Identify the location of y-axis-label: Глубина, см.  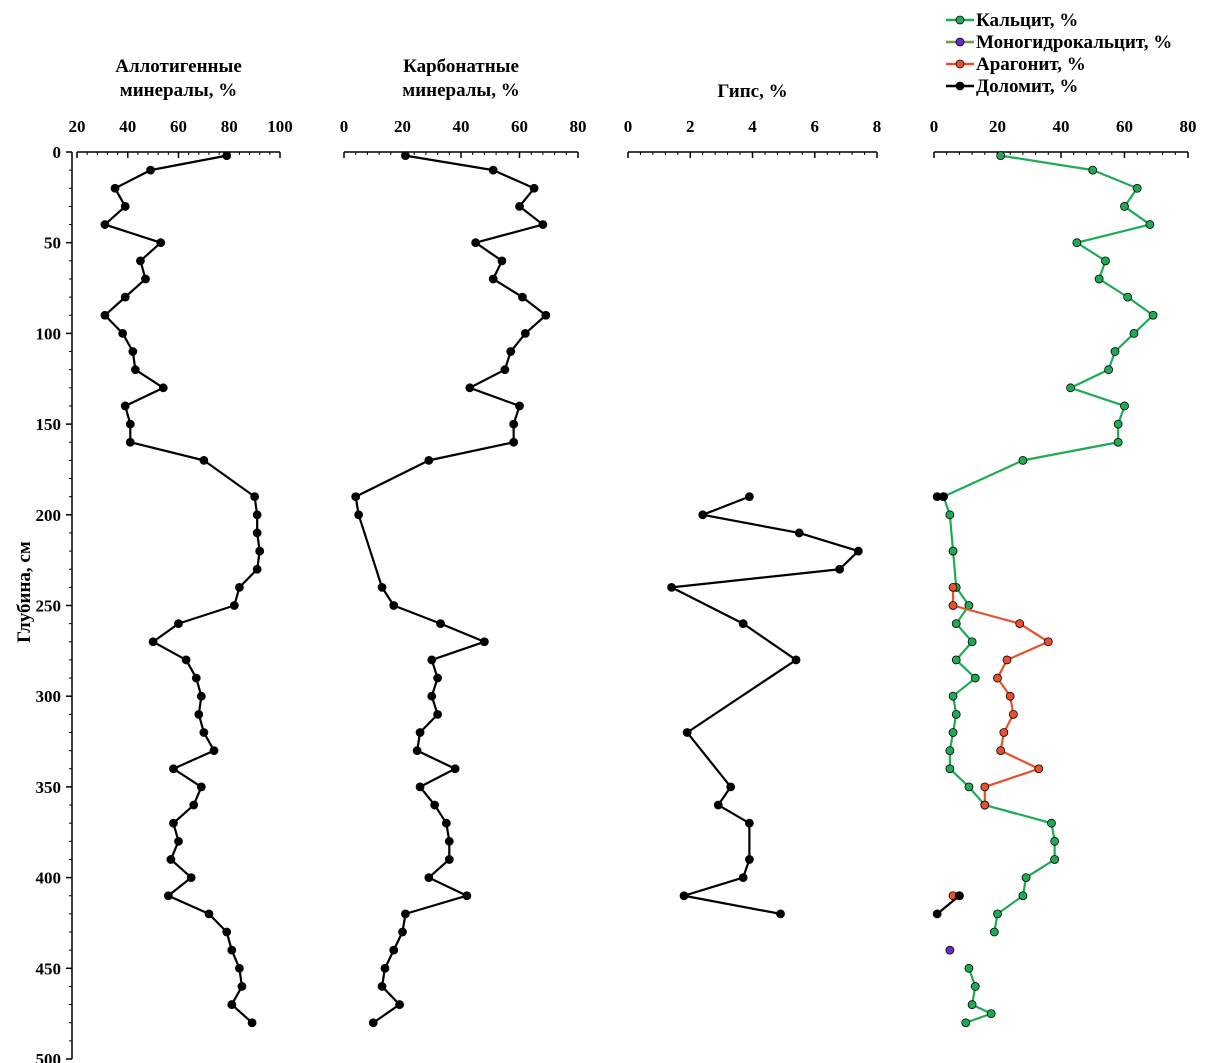
(24, 592).